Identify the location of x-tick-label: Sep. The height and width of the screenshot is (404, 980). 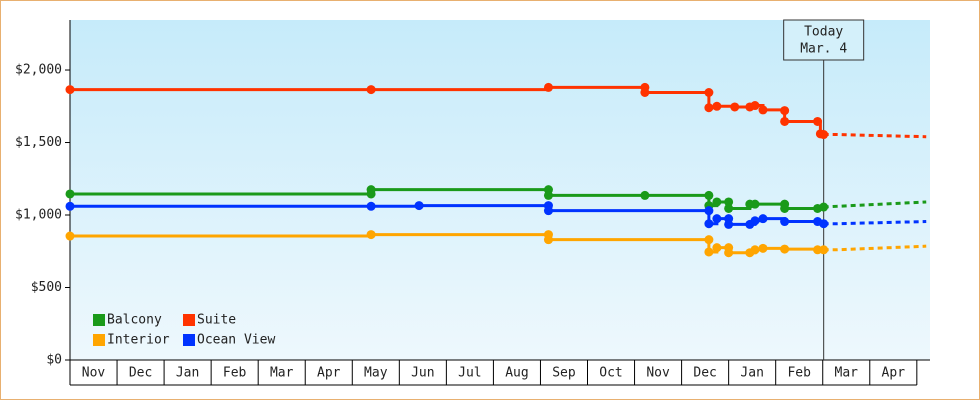
(564, 373).